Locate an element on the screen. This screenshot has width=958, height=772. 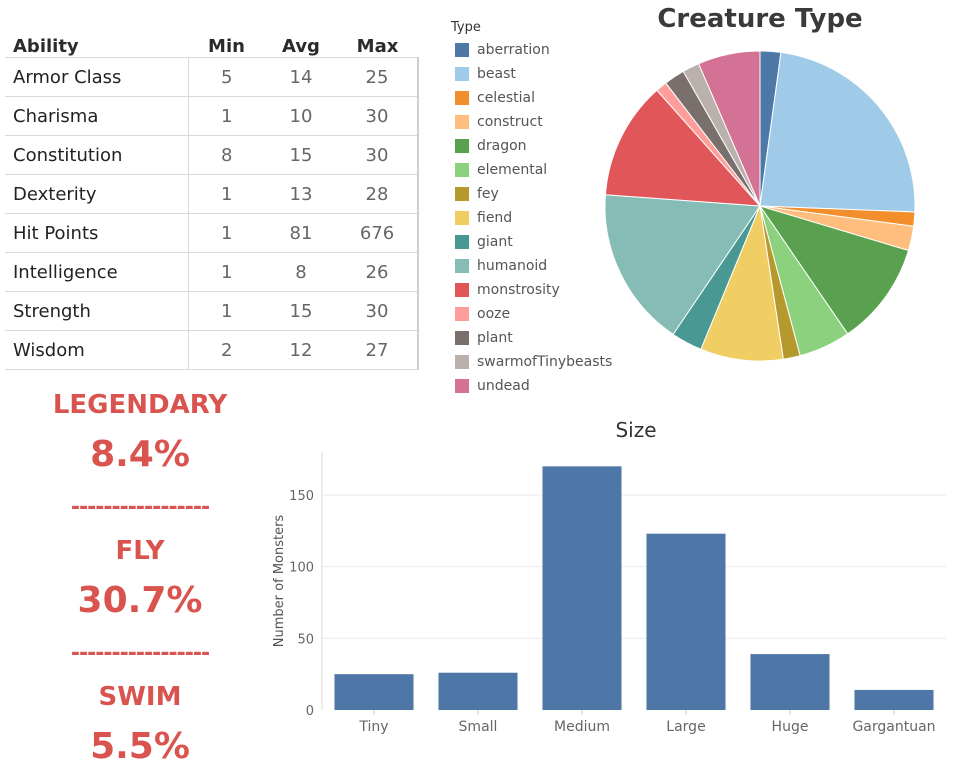
ability-table-header: Ability Min Avg Max is located at coordinates (211, 45).